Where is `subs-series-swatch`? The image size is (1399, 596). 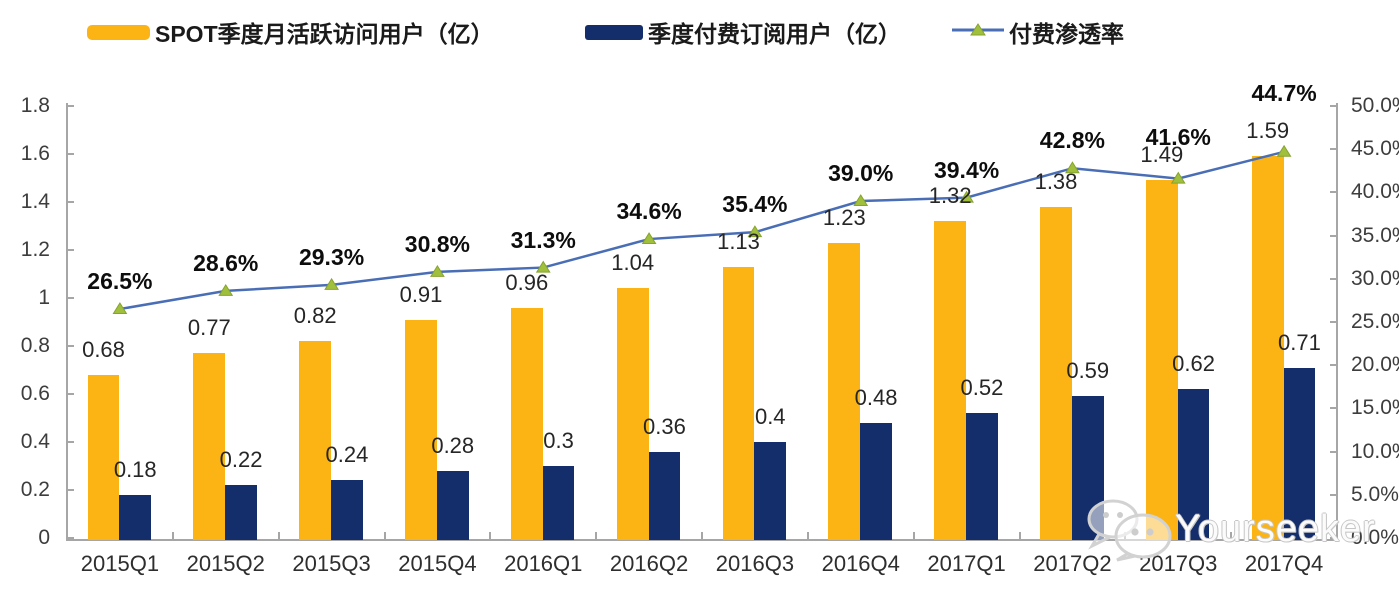
subs-series-swatch is located at coordinates (614, 32).